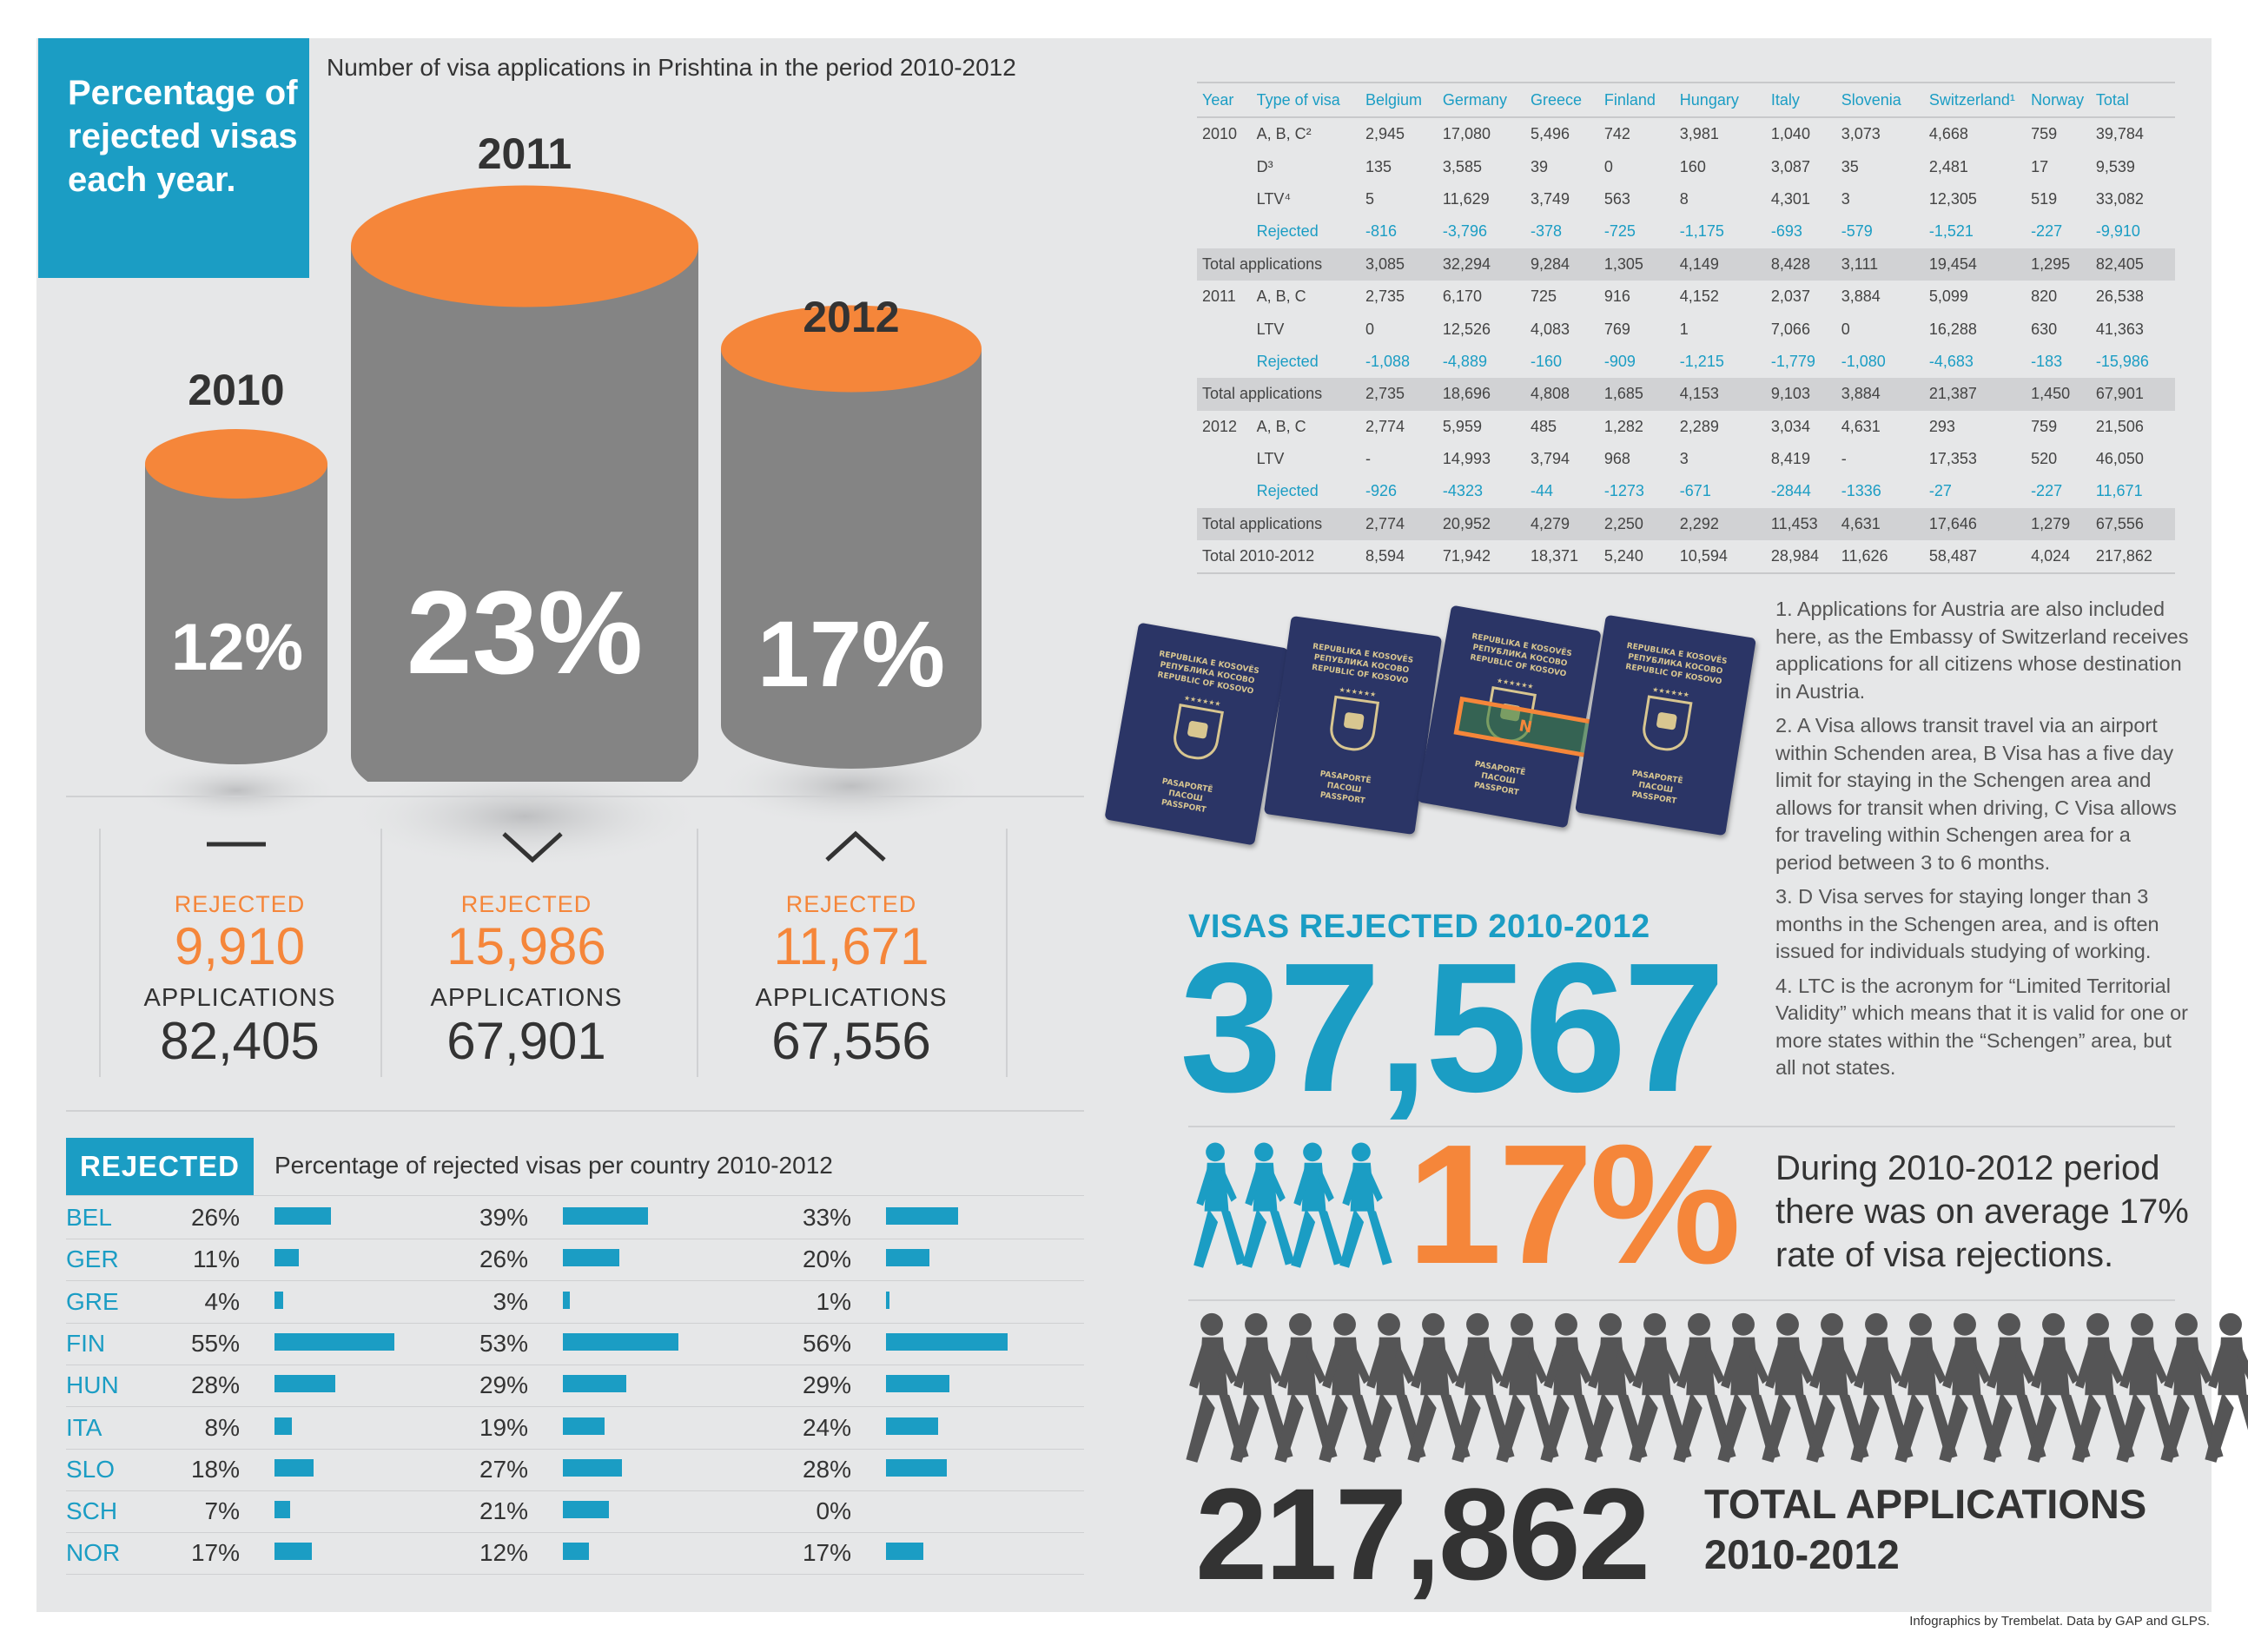  Describe the element at coordinates (1879, 557) in the screenshot. I see `table-cell: 11,626` at that location.